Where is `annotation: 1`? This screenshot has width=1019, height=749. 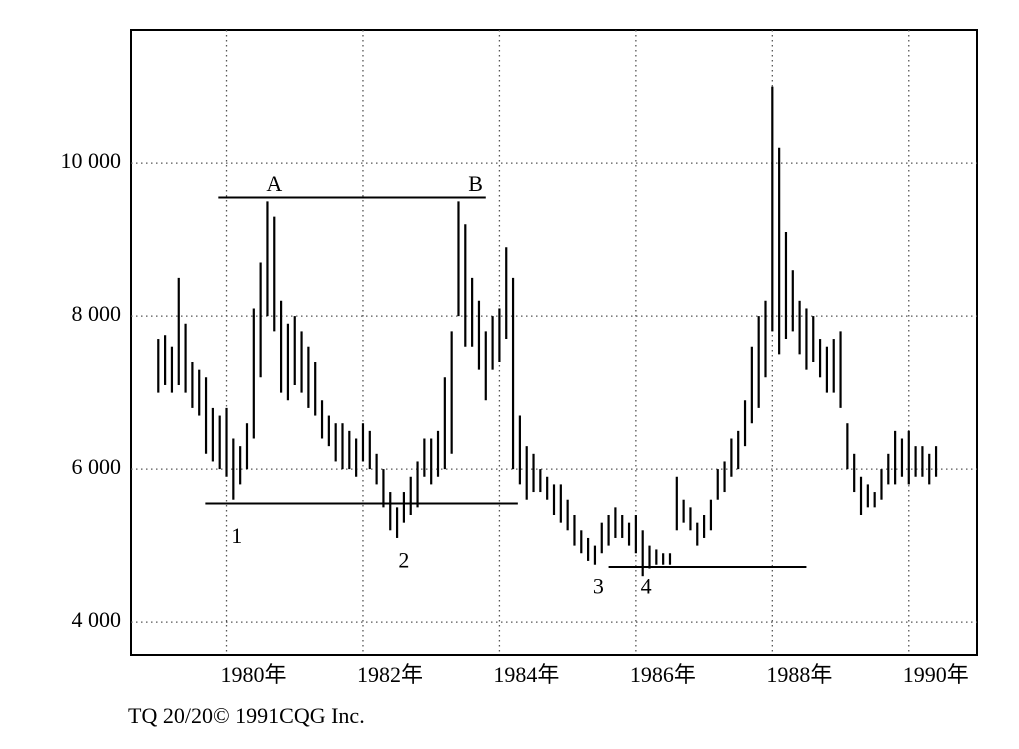
annotation: 1 is located at coordinates (236, 535).